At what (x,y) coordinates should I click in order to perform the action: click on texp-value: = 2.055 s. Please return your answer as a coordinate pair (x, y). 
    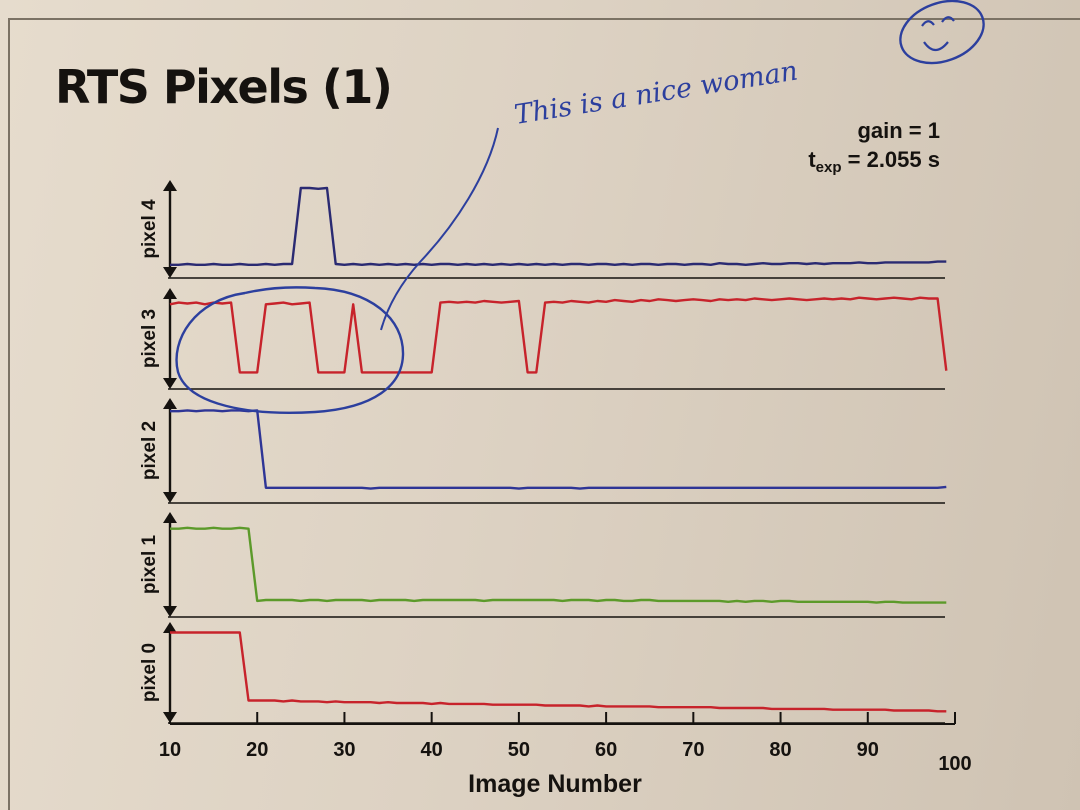
    Looking at the image, I should click on (890, 159).